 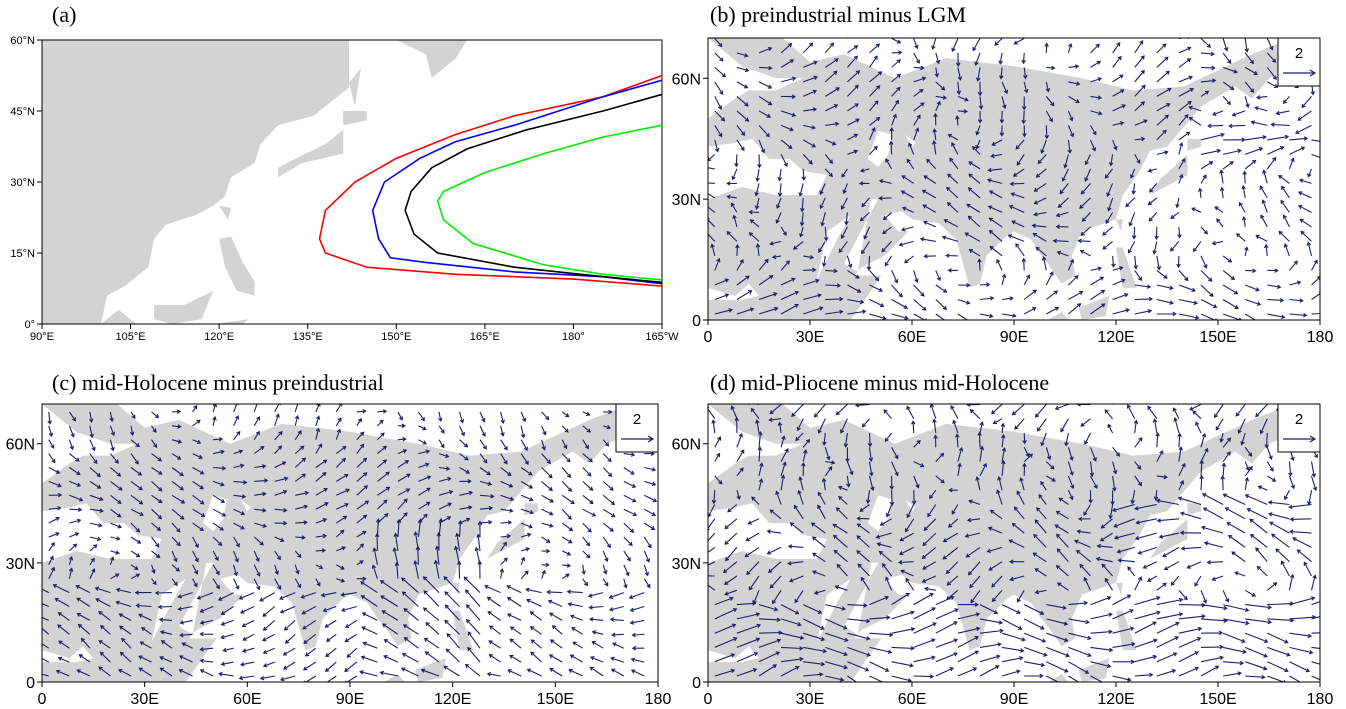 I want to click on x-tick-label: 90E, so click(x=1014, y=699).